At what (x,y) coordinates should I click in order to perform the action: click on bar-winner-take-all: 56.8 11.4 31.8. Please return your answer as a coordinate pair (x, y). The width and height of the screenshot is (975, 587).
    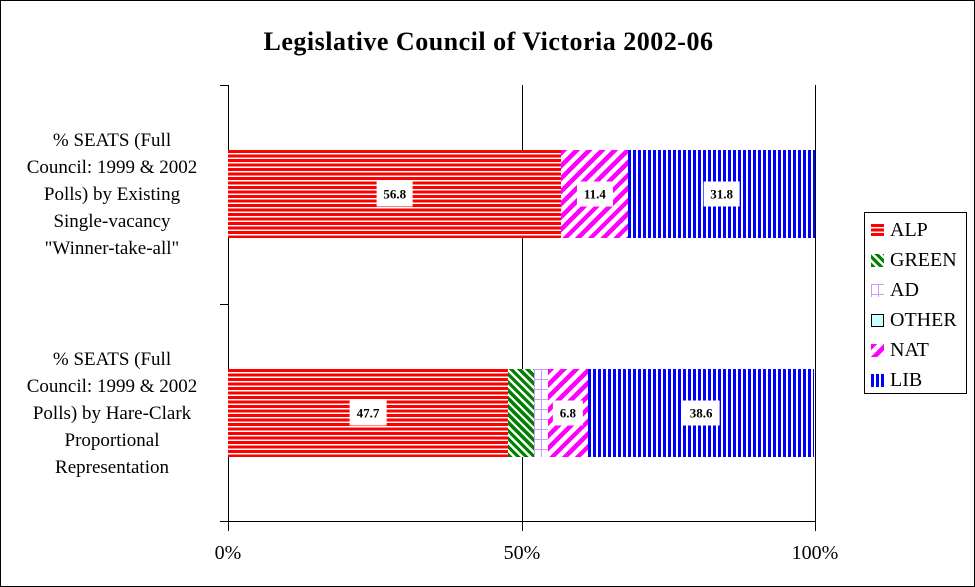
    Looking at the image, I should click on (521, 194).